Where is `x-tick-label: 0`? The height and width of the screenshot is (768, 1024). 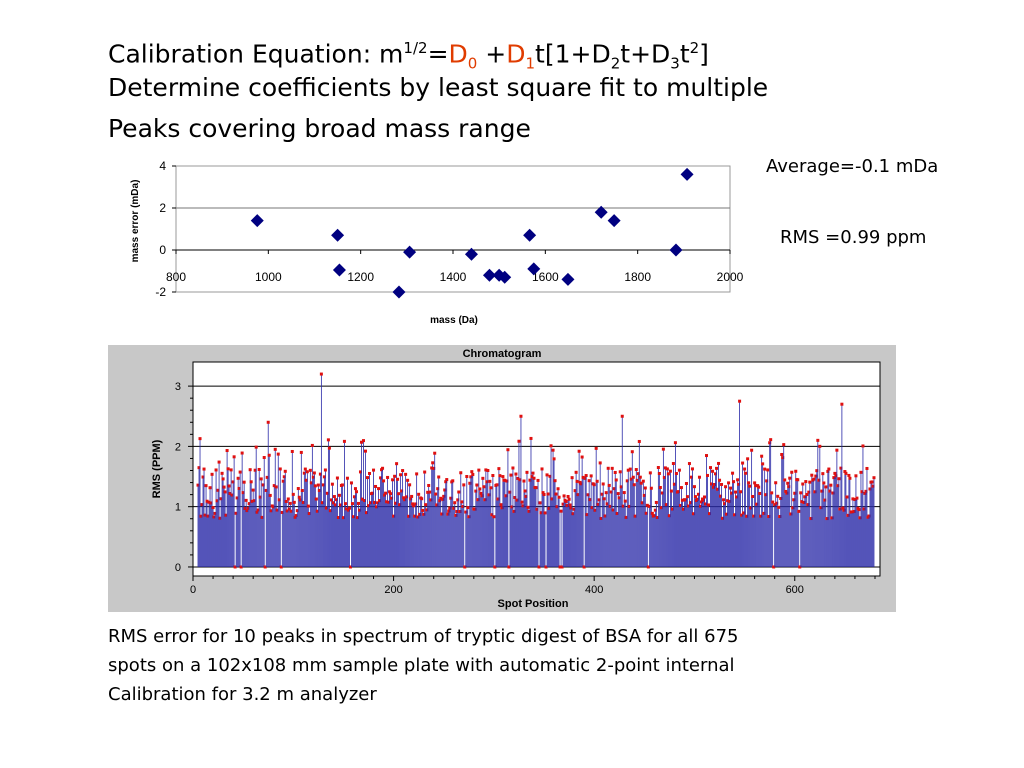 x-tick-label: 0 is located at coordinates (193, 590).